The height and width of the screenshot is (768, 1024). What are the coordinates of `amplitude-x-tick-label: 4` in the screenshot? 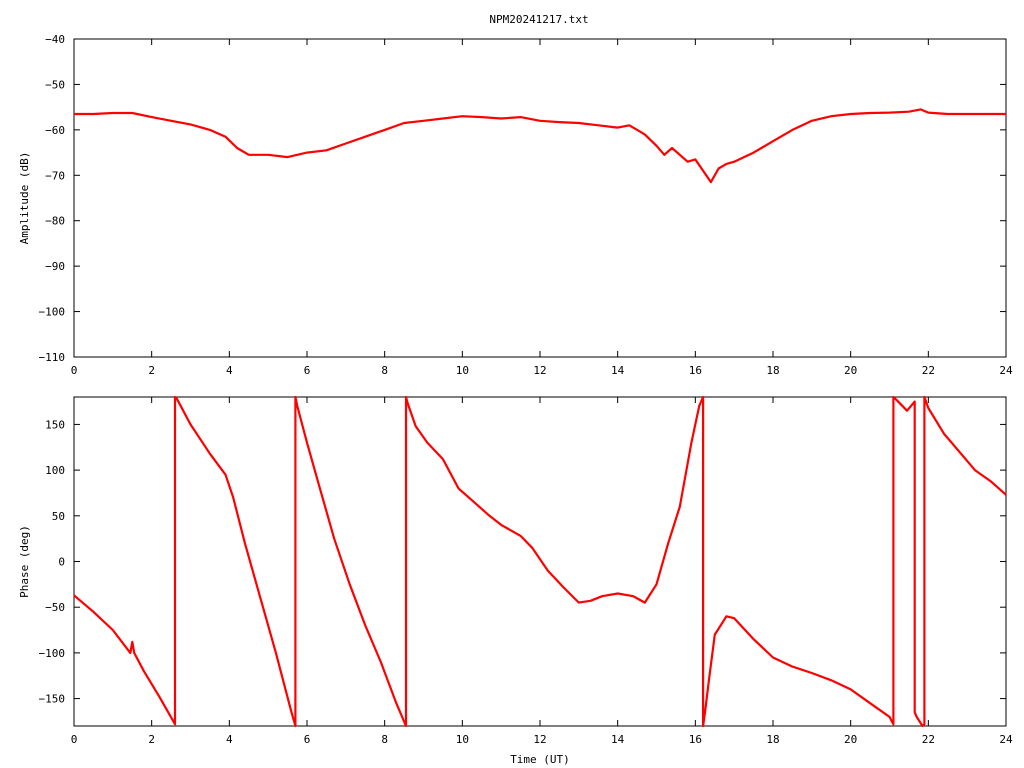 It's located at (229, 370).